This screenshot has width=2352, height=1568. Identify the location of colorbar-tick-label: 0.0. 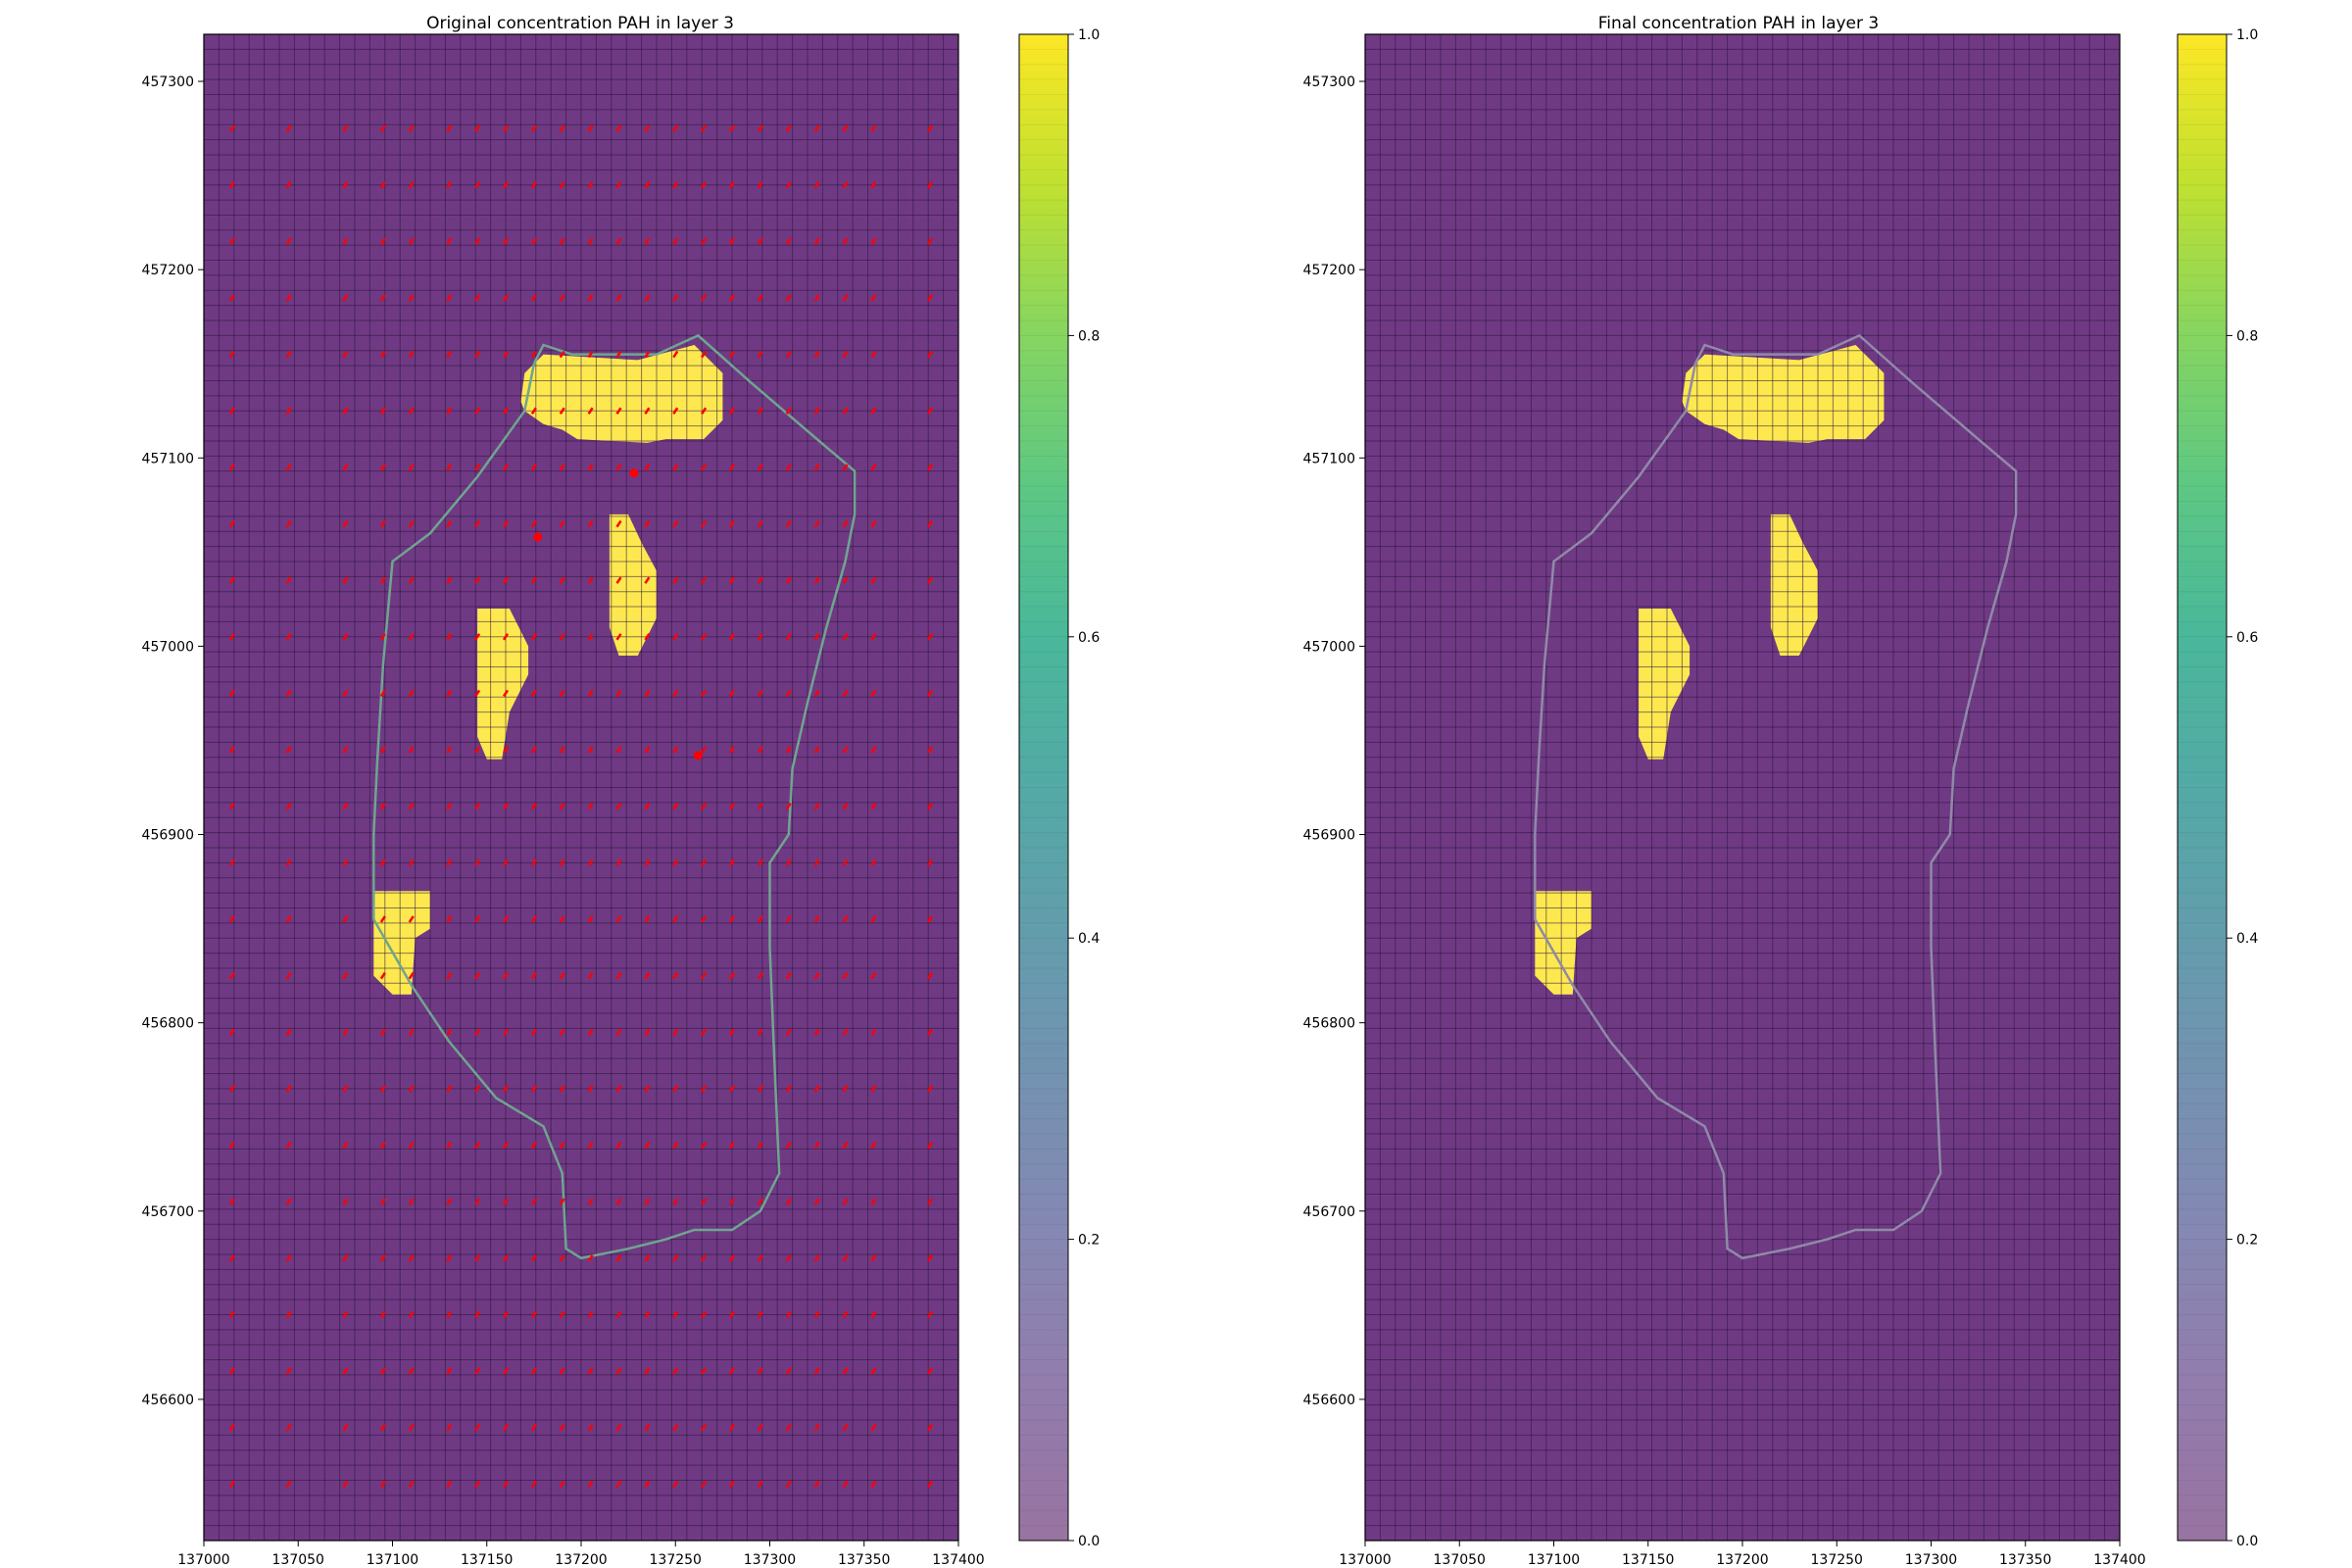
(1089, 1541).